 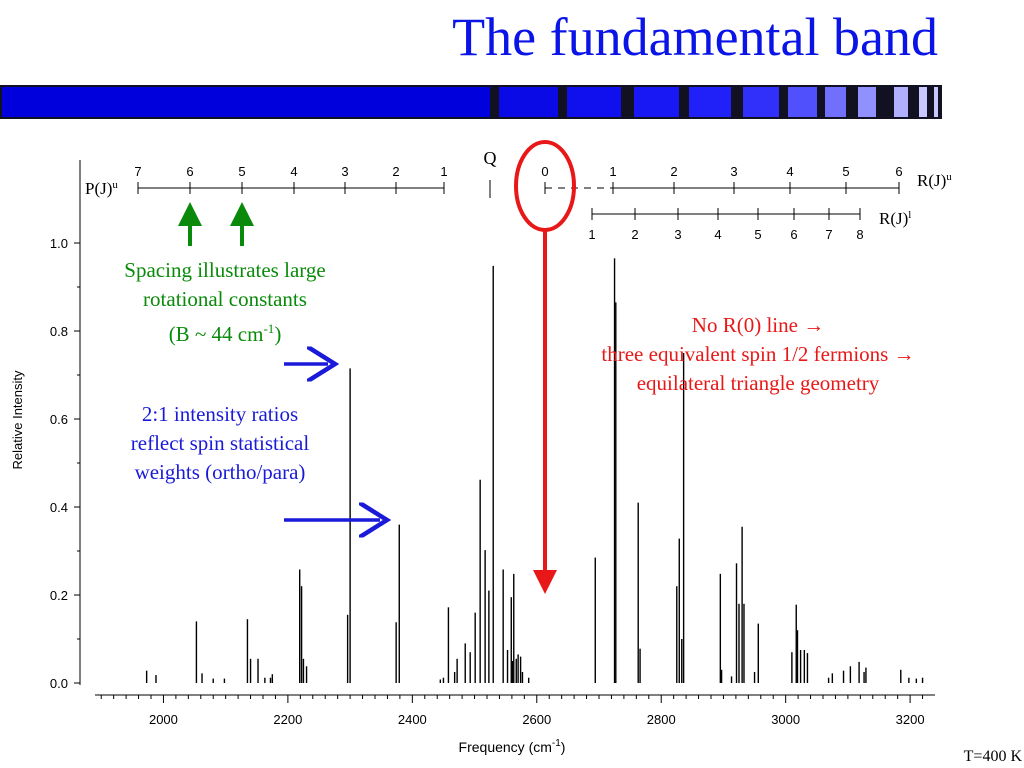 What do you see at coordinates (59, 507) in the screenshot?
I see `y-tick-label: 0.4` at bounding box center [59, 507].